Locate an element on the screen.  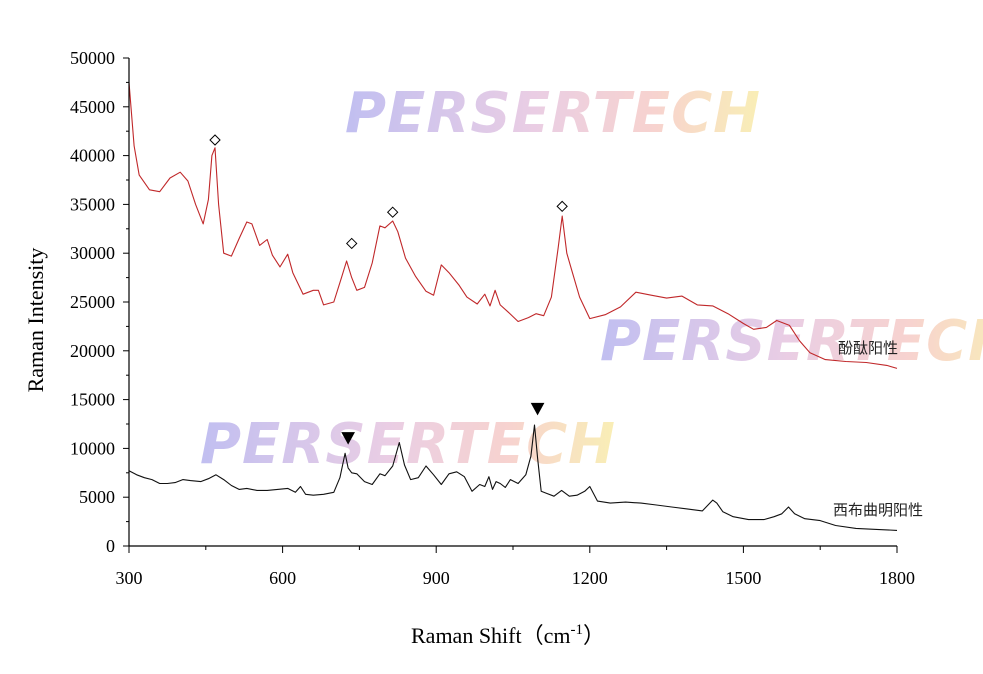
x-axis-title: Raman Shift（cm-1） is located at coordinates (508, 635).